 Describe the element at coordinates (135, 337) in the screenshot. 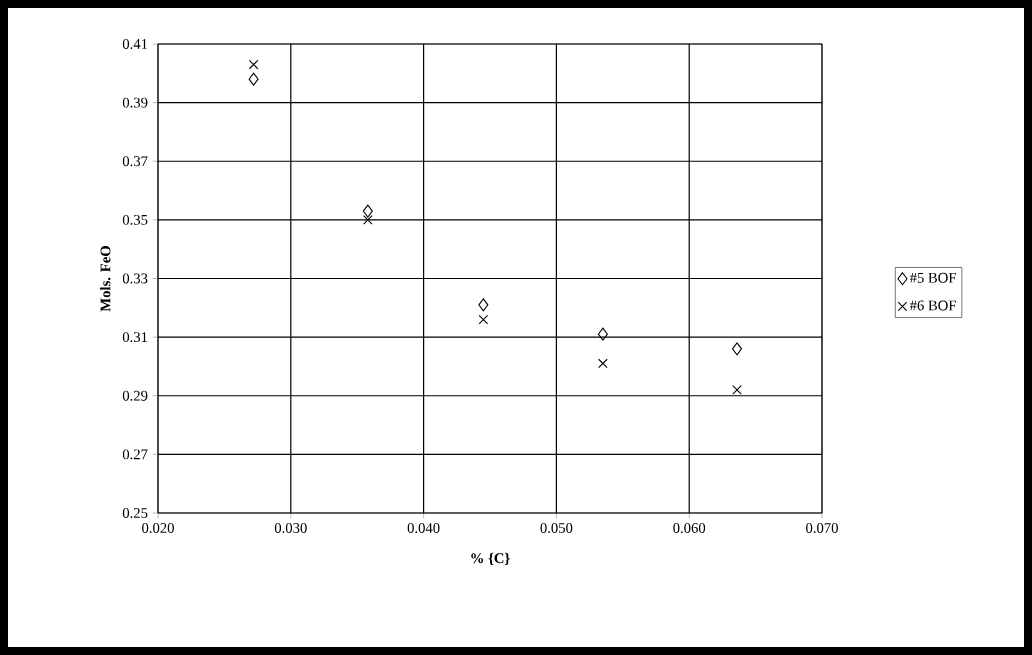

I see `y-tick-label: 0.31` at that location.